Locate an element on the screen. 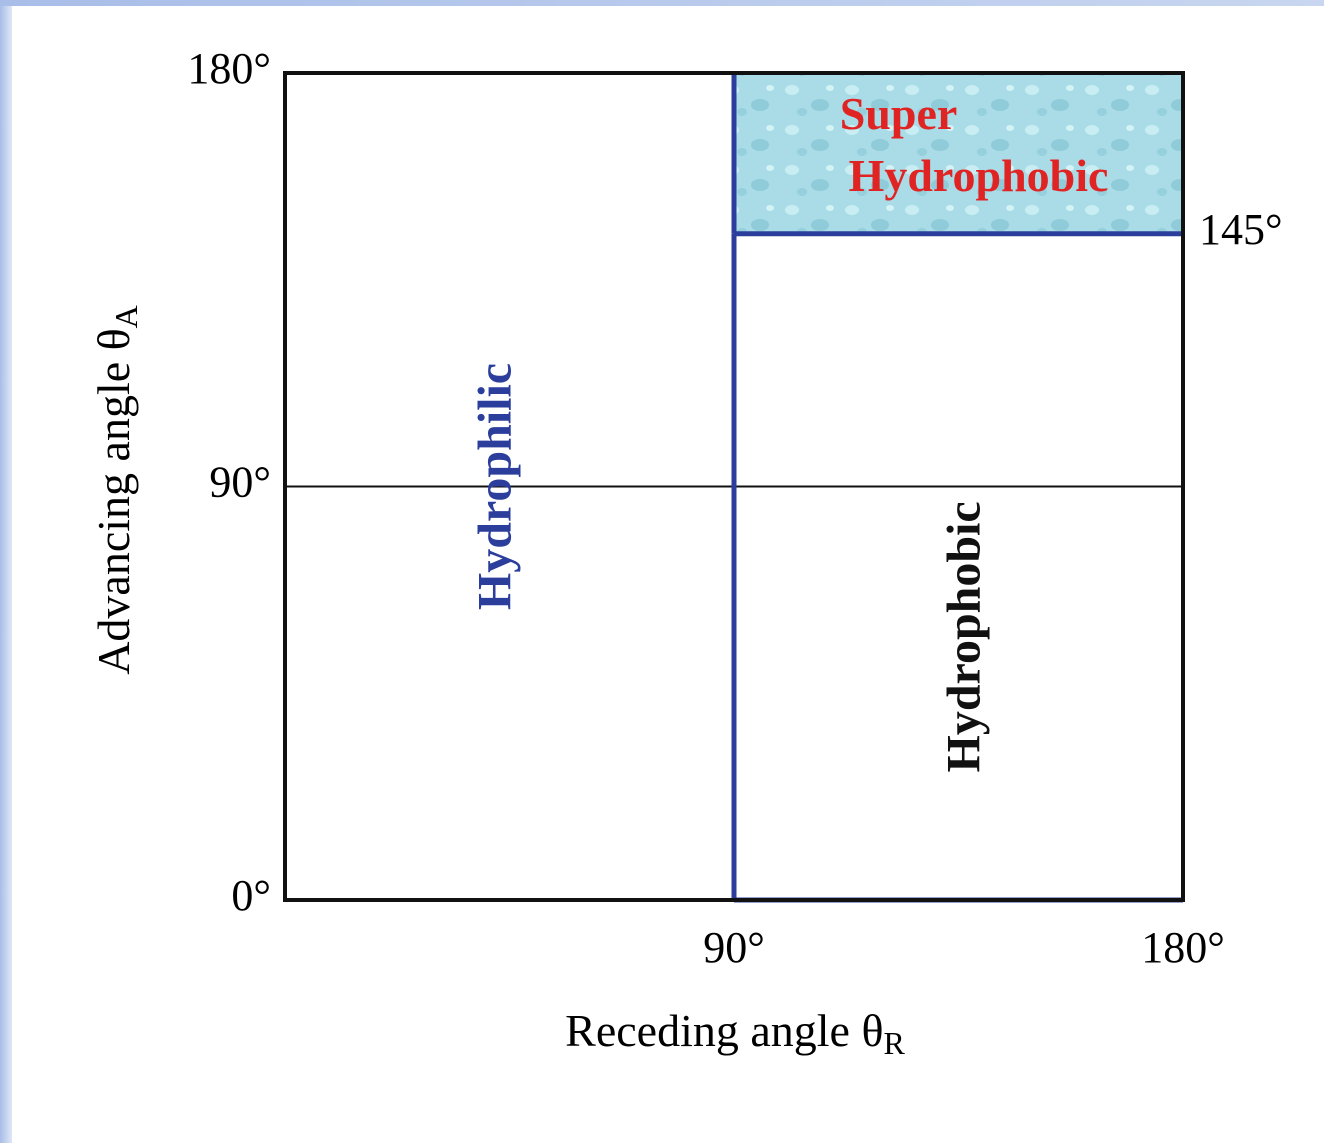  y2-tick-label: 145° is located at coordinates (1241, 229).